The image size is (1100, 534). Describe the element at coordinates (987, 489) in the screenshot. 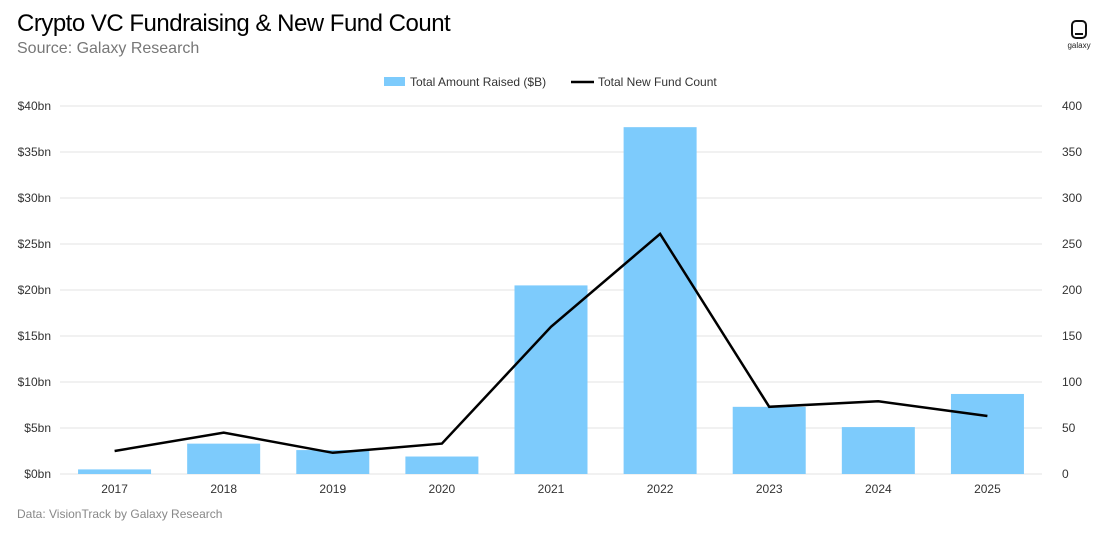

I see `x-tick-label: 2025` at that location.